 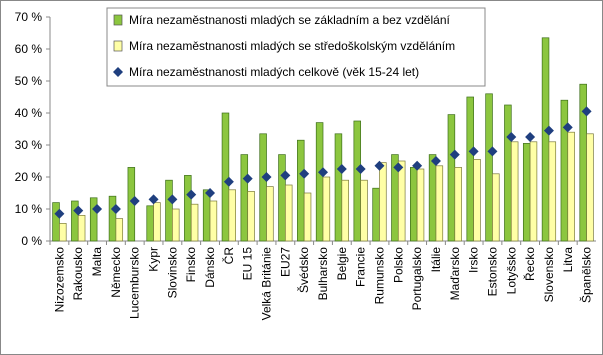 What do you see at coordinates (379, 276) in the screenshot?
I see `x-tick-label: Rumunsko` at bounding box center [379, 276].